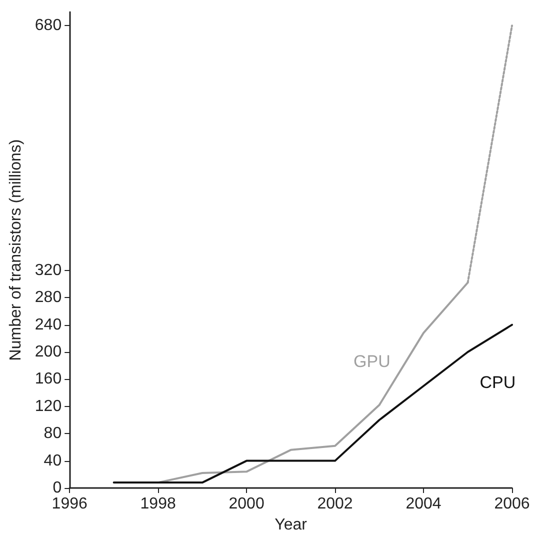  Describe the element at coordinates (48, 352) in the screenshot. I see `y-tick-label: 200` at that location.